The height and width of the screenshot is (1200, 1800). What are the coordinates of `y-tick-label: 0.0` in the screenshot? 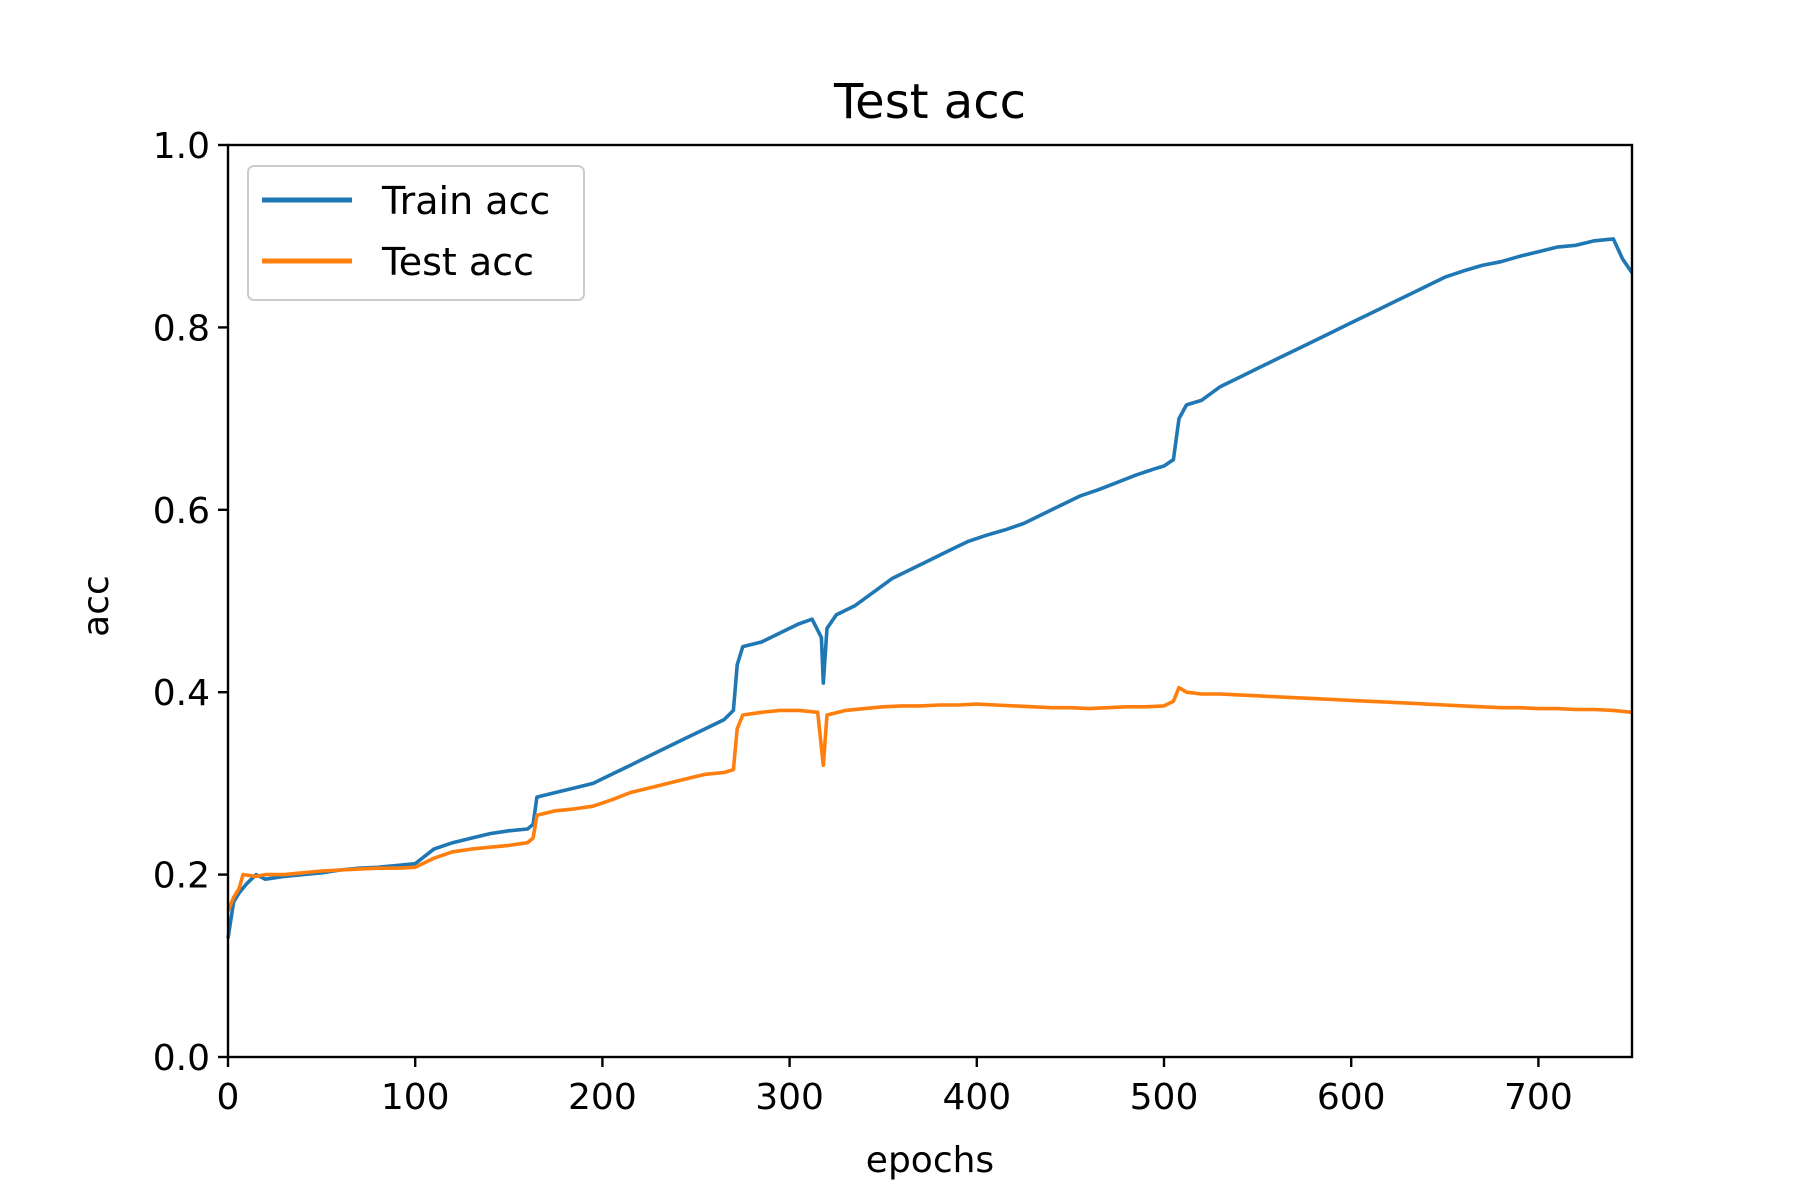 It's located at (181, 1058).